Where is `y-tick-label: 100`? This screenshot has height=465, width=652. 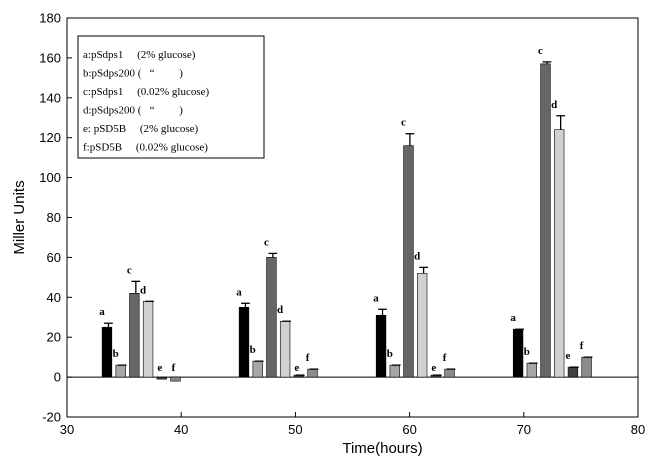
y-tick-label: 100 is located at coordinates (50, 177).